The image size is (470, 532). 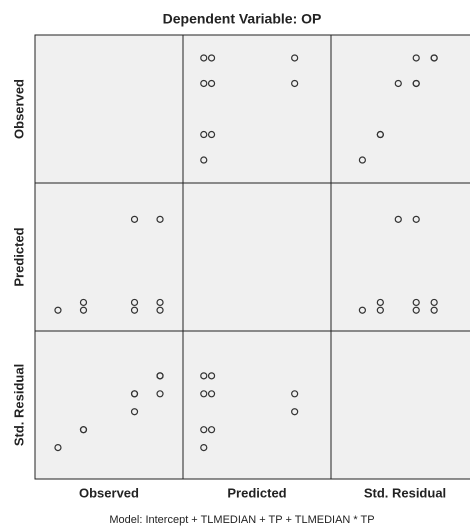 I want to click on column-label: Predicted, so click(x=256, y=492).